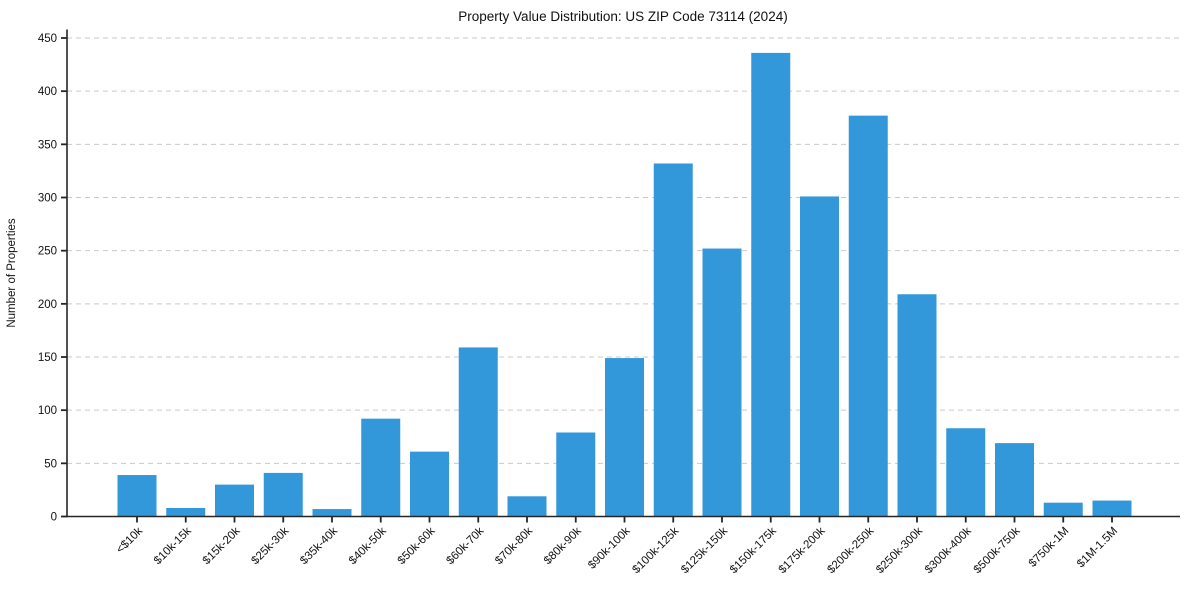 This screenshot has height=590, width=1189. I want to click on y-axis-label: Number of Properties, so click(12, 273).